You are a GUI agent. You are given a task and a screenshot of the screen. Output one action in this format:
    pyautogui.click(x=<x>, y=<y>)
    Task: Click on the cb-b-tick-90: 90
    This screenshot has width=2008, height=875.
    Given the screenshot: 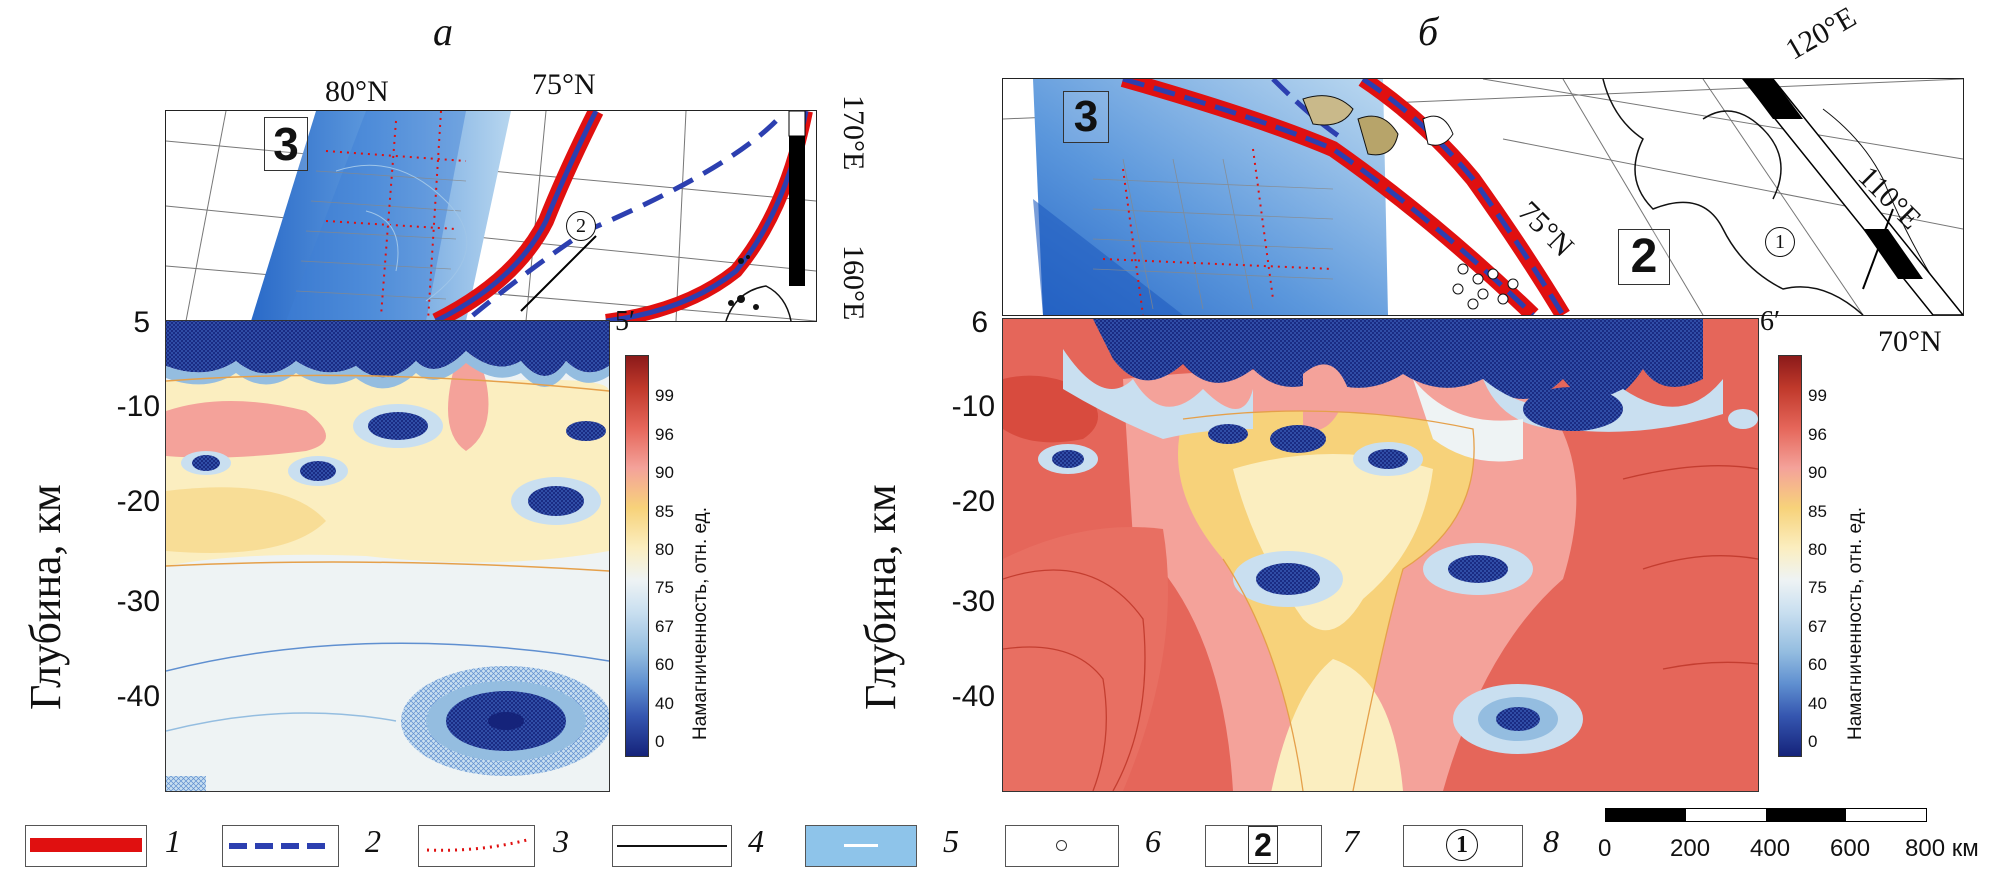 What is the action you would take?
    pyautogui.click(x=1817, y=472)
    